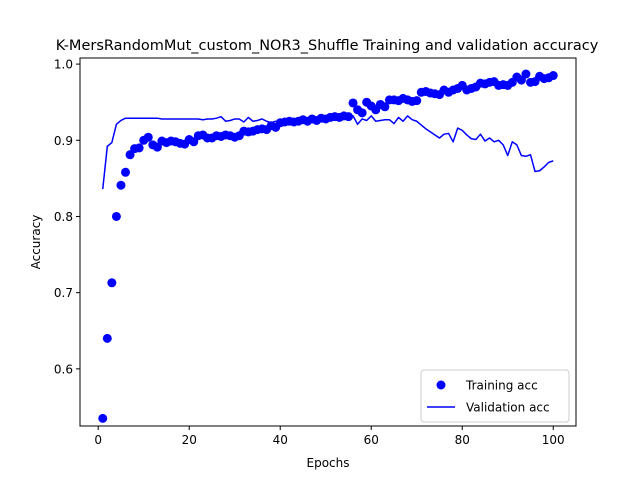 The image size is (640, 480). Describe the element at coordinates (63, 65) in the screenshot. I see `y-tick-label: 1.0` at that location.